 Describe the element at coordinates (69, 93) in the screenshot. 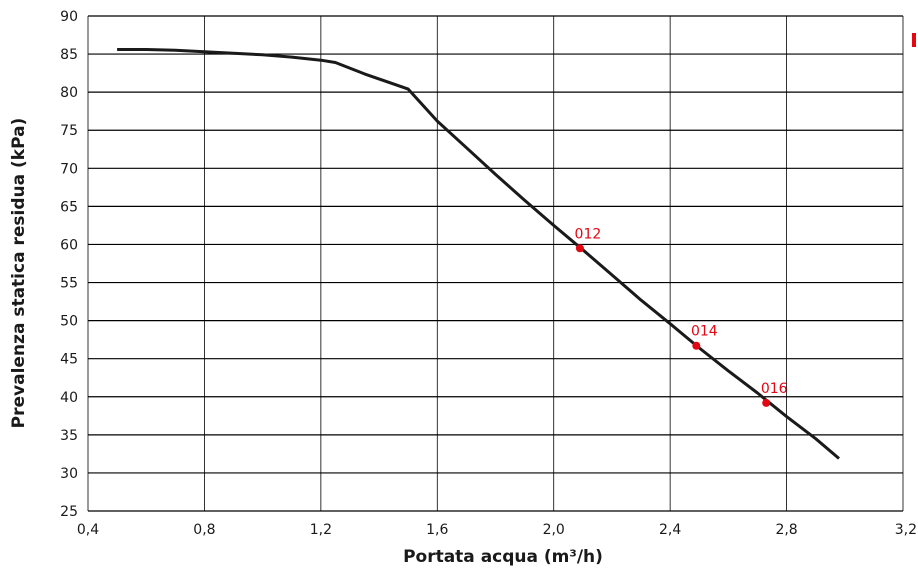

I see `y-tick-label: 80` at that location.